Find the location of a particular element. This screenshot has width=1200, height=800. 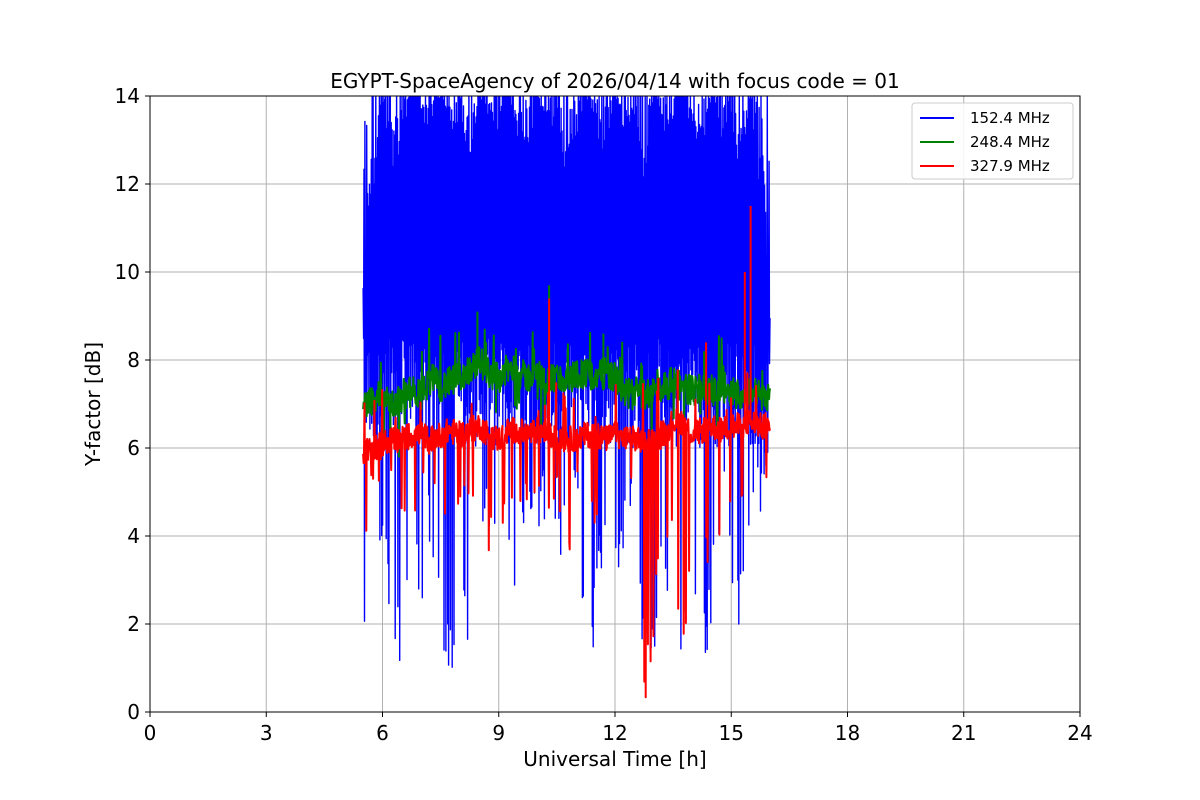

x-tick-label: 24 is located at coordinates (1079, 733).